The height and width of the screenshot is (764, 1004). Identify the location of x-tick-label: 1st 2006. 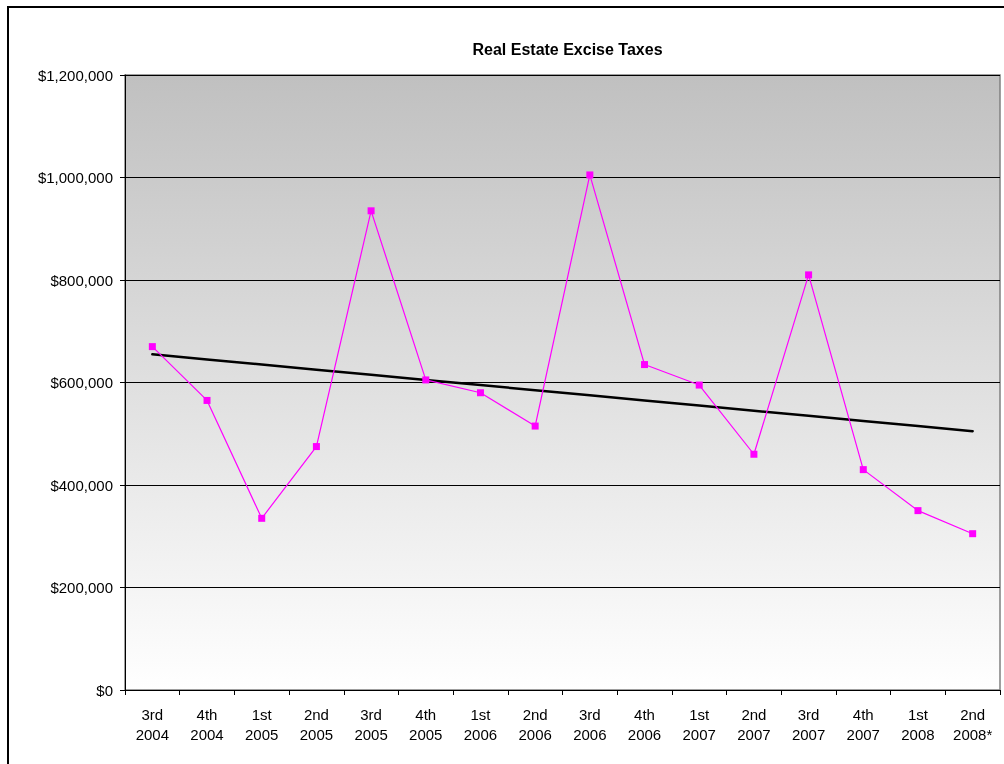
(480, 724).